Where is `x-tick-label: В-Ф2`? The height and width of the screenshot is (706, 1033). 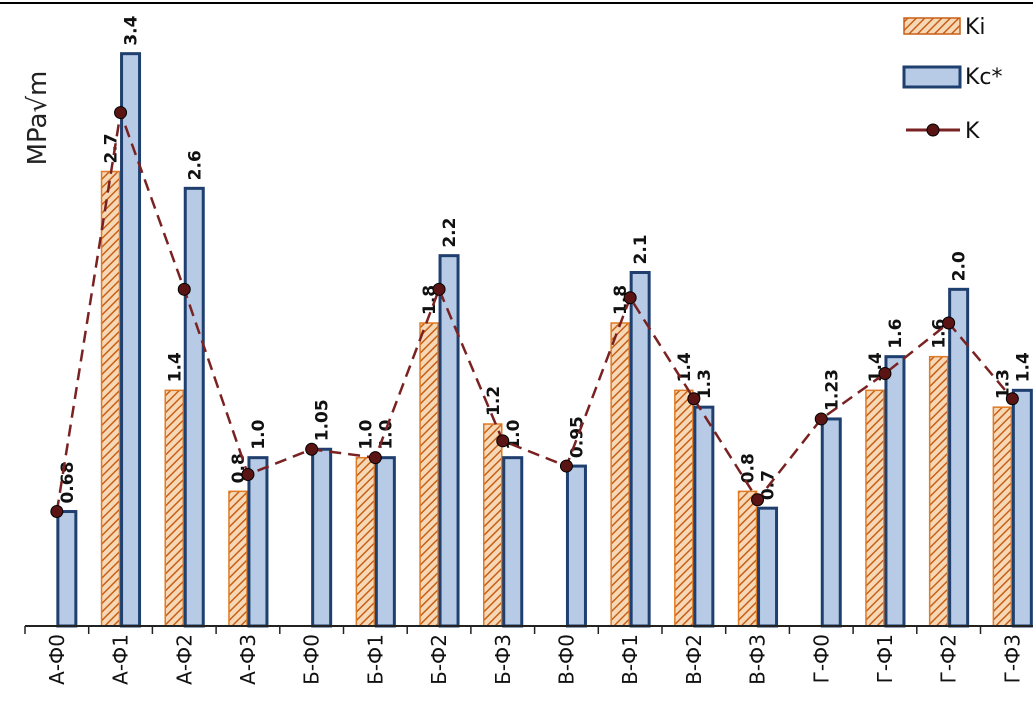 x-tick-label: В-Ф2 is located at coordinates (694, 659).